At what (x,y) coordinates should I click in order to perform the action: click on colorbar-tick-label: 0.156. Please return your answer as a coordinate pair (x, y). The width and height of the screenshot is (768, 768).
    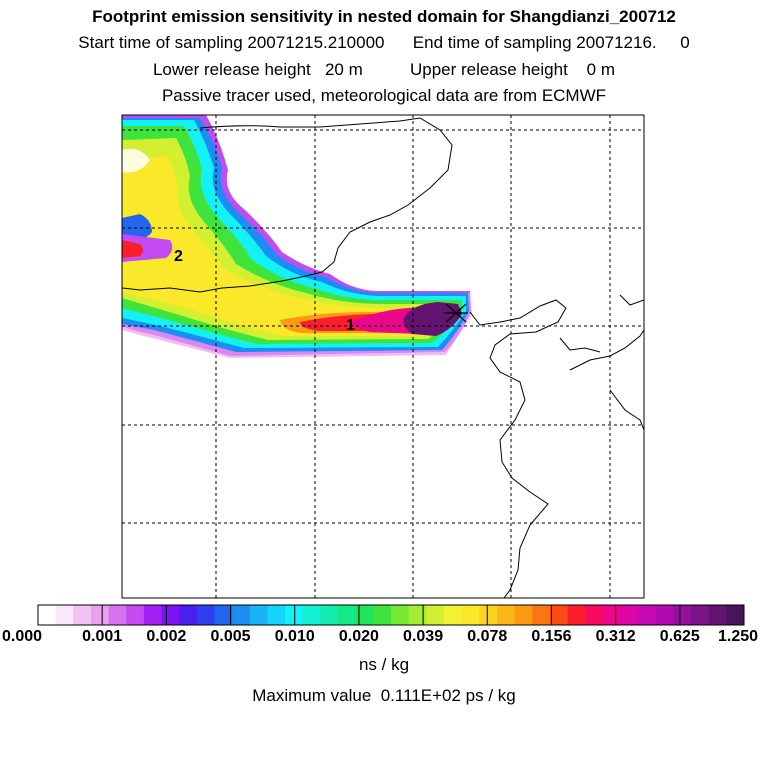
    Looking at the image, I should click on (551, 636).